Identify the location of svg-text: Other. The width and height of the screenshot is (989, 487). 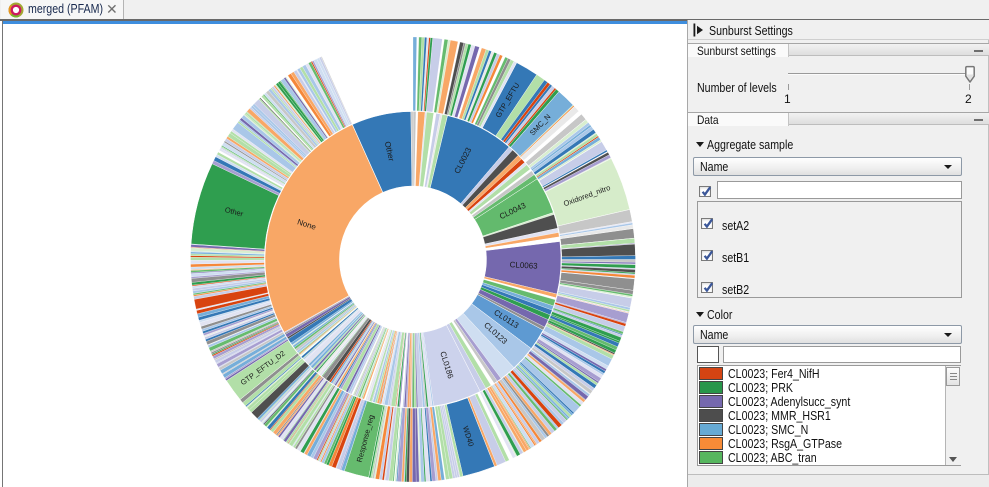
(389, 152).